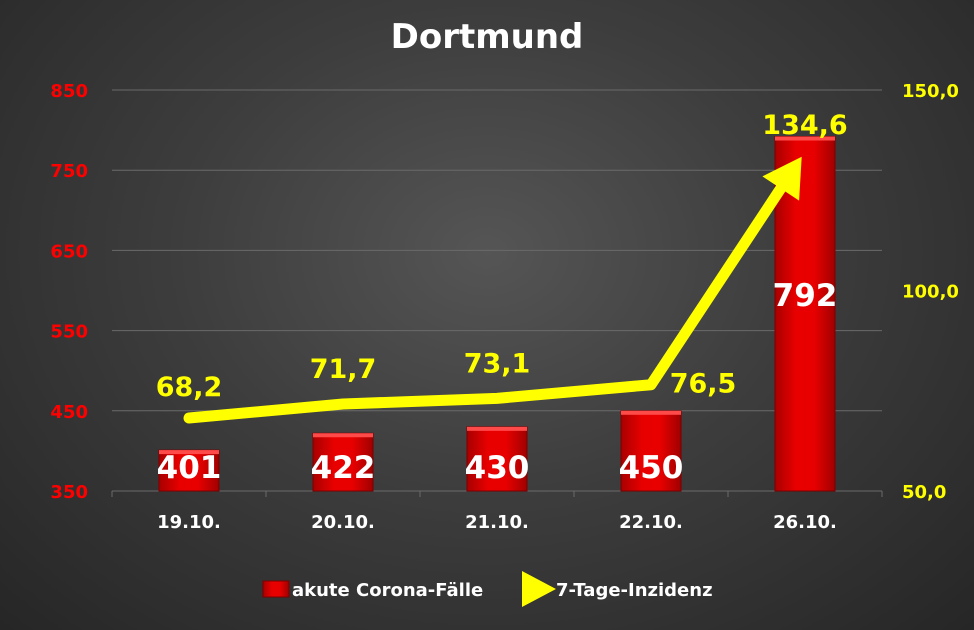  I want to click on left-axis-tick-label: 550, so click(69, 332).